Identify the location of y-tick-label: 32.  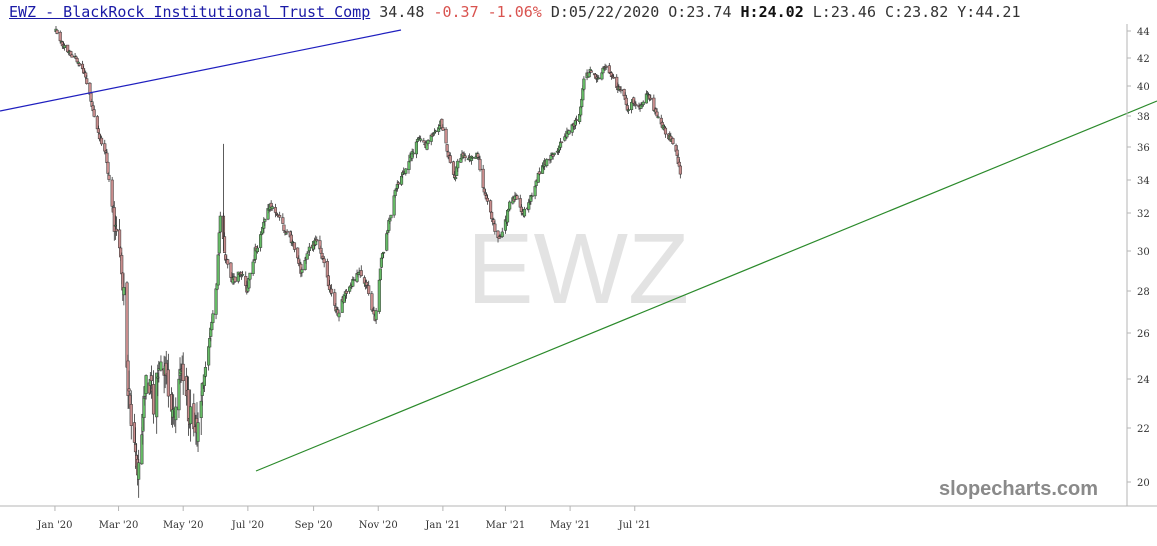
(1143, 214).